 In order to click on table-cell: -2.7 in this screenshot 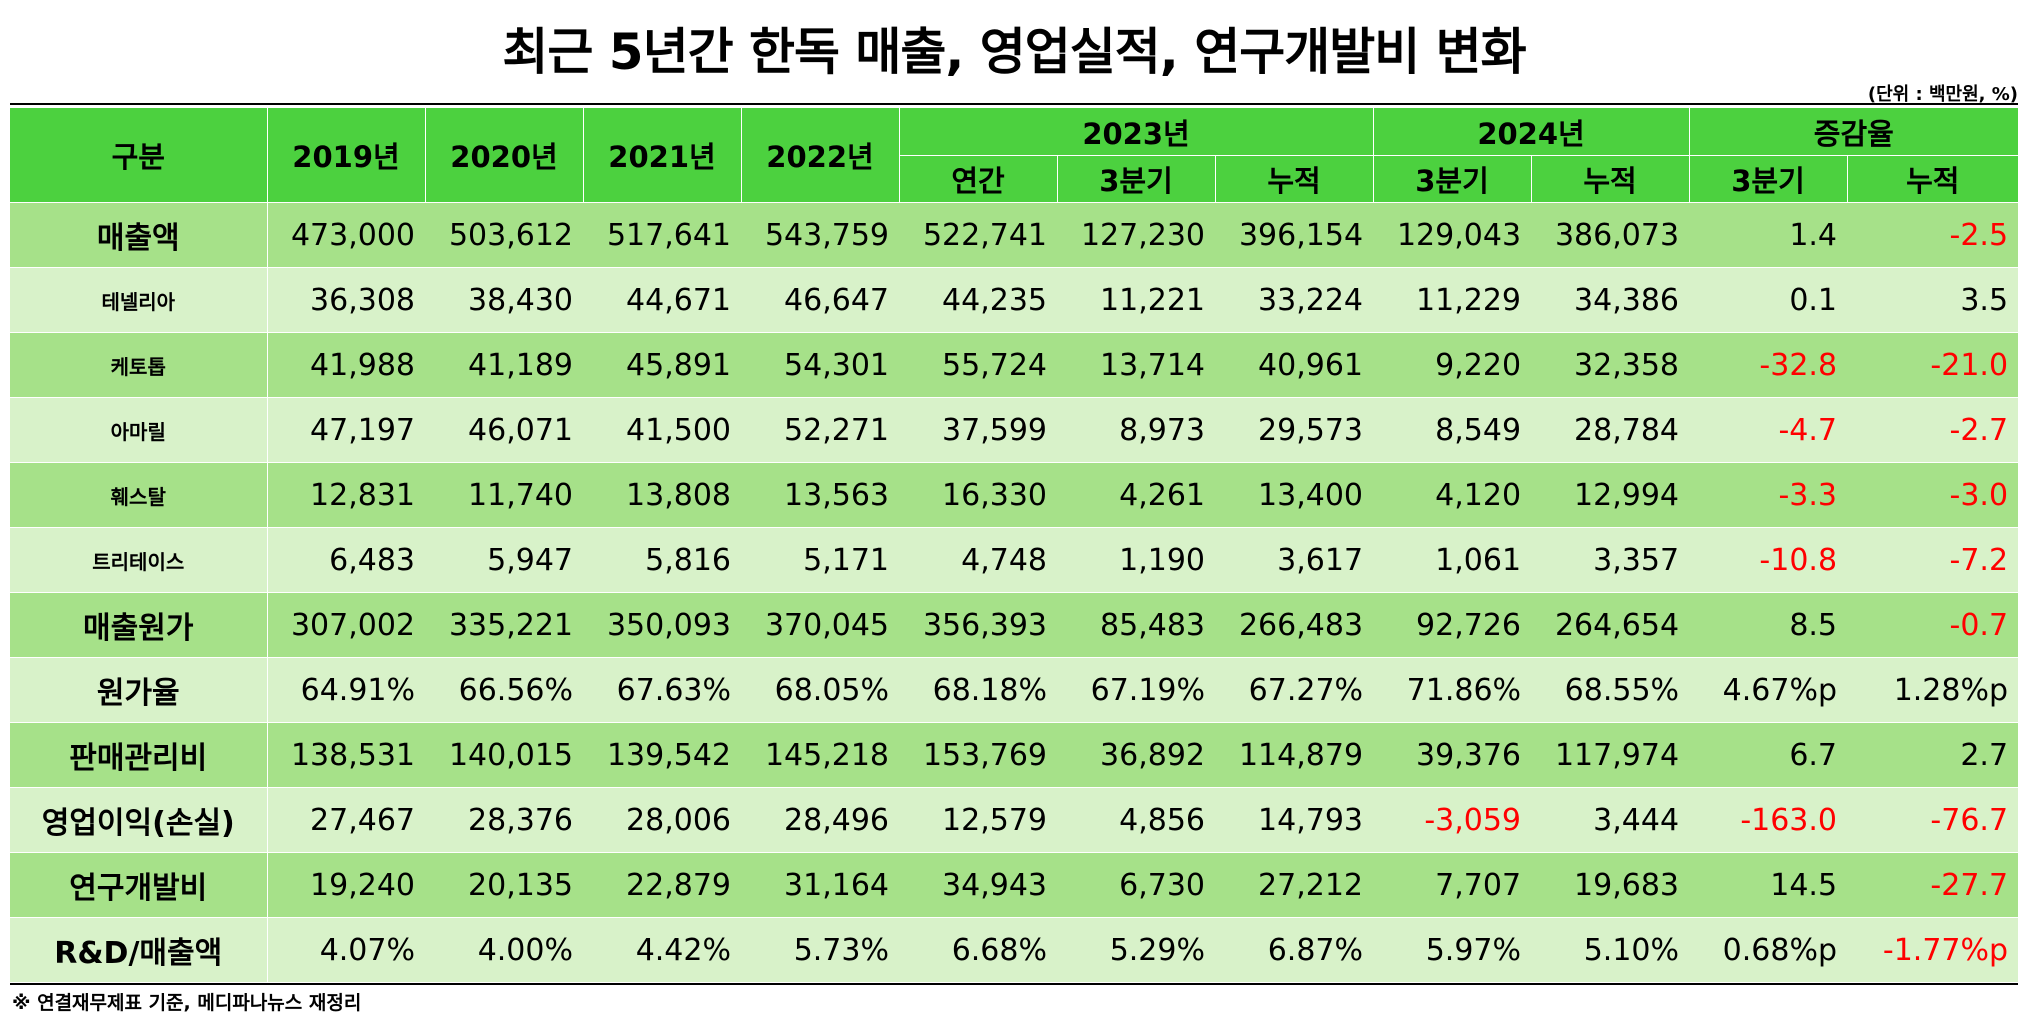, I will do `click(1933, 430)`.